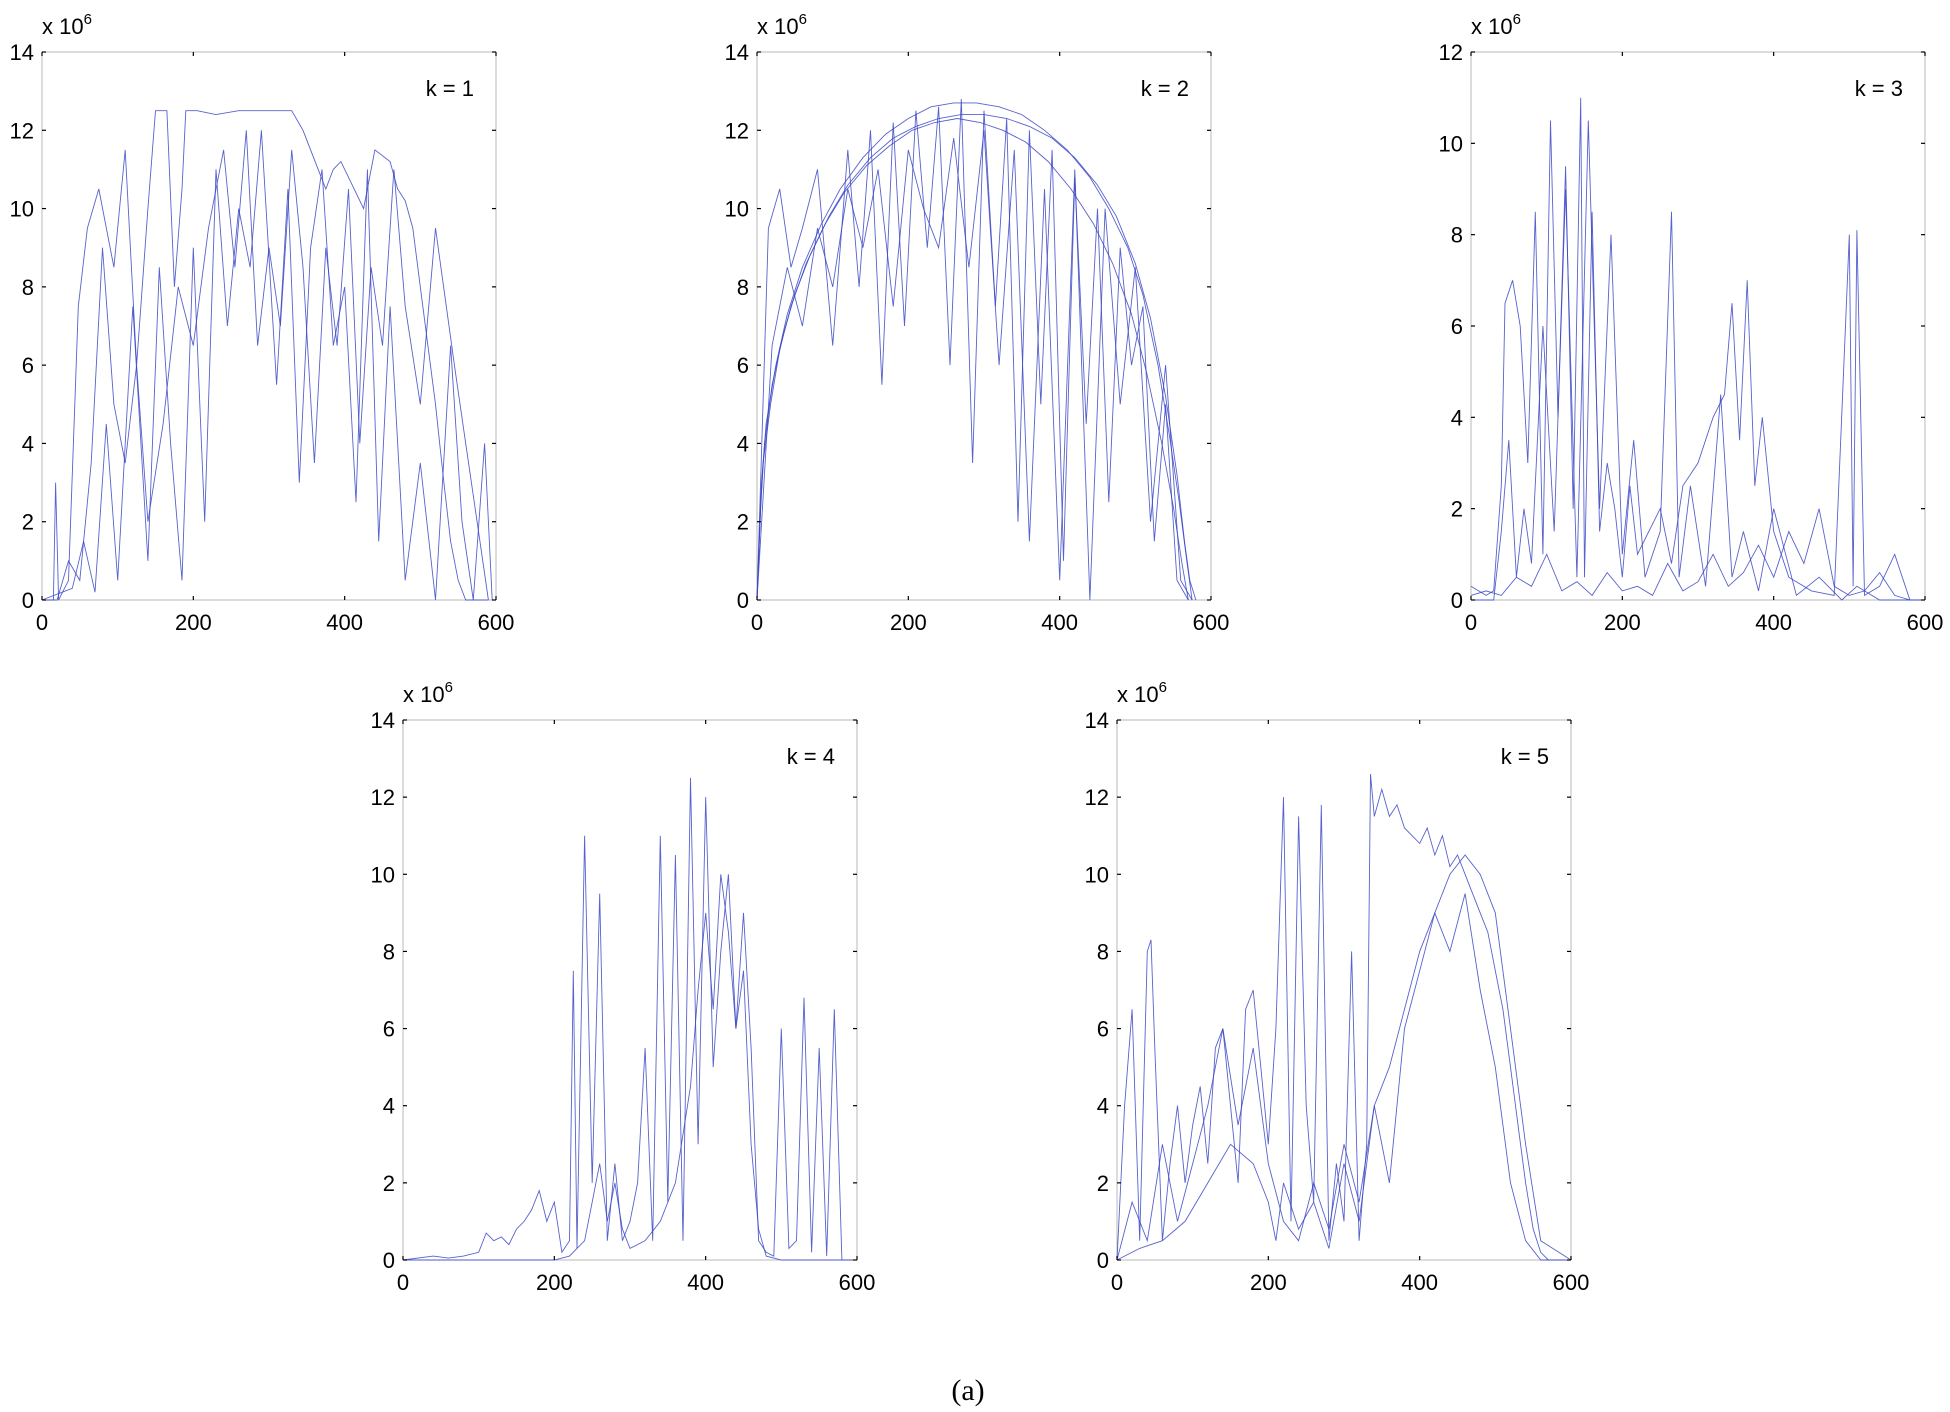 The height and width of the screenshot is (1412, 1950). Describe the element at coordinates (967, 1390) in the screenshot. I see `figure-caption: (a)` at that location.